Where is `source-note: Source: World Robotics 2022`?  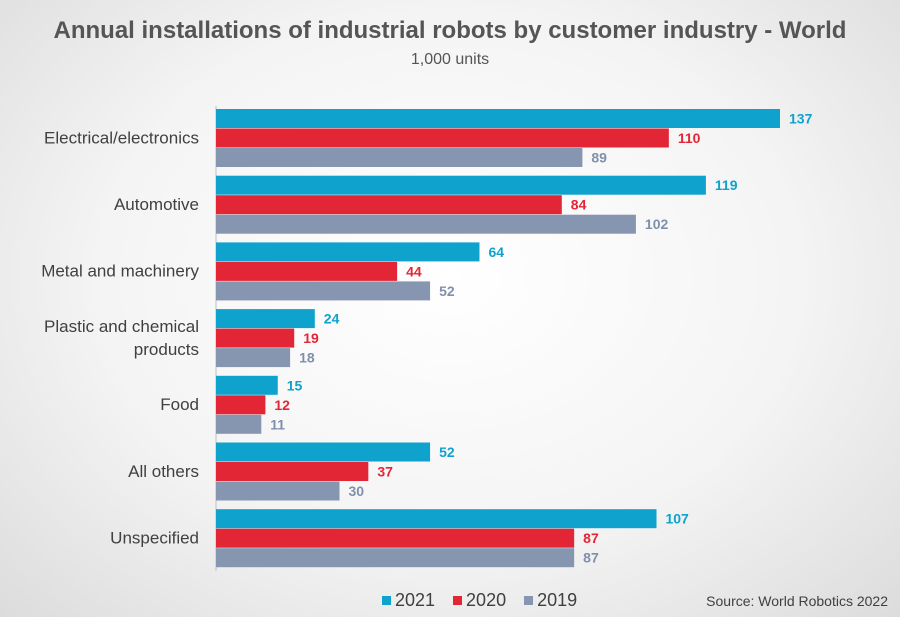 source-note: Source: World Robotics 2022 is located at coordinates (797, 601).